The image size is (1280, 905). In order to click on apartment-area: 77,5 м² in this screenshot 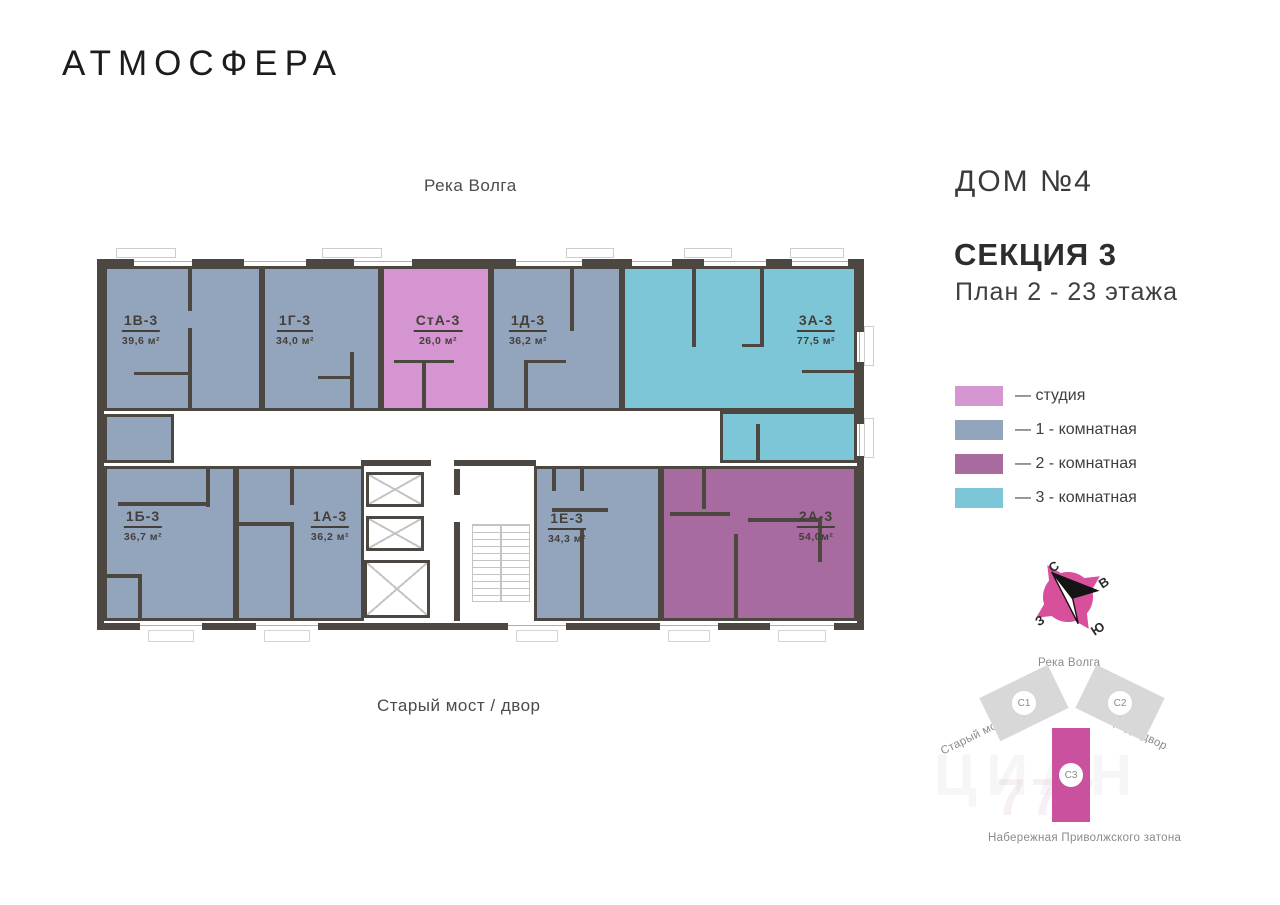, I will do `click(816, 341)`.